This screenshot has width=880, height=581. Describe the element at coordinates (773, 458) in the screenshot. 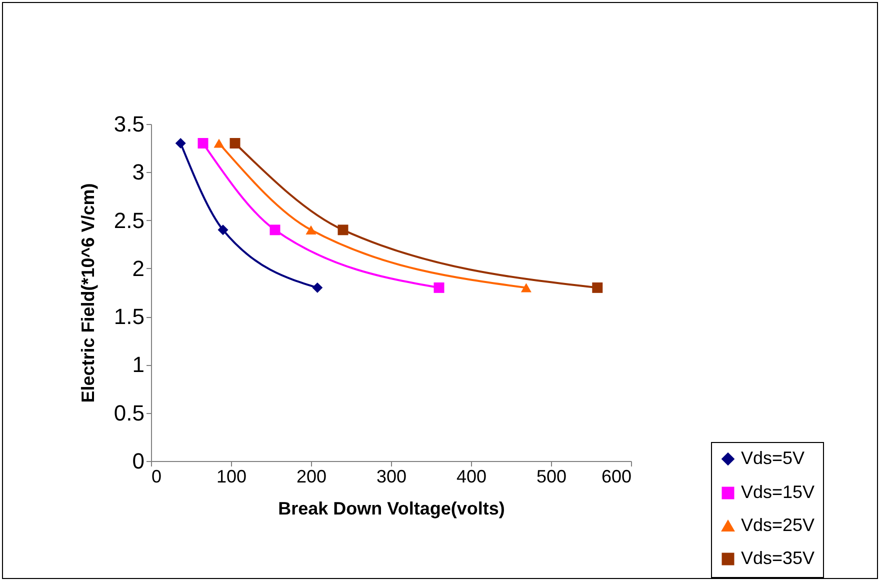

I see `legend-label: Vds=5V` at that location.